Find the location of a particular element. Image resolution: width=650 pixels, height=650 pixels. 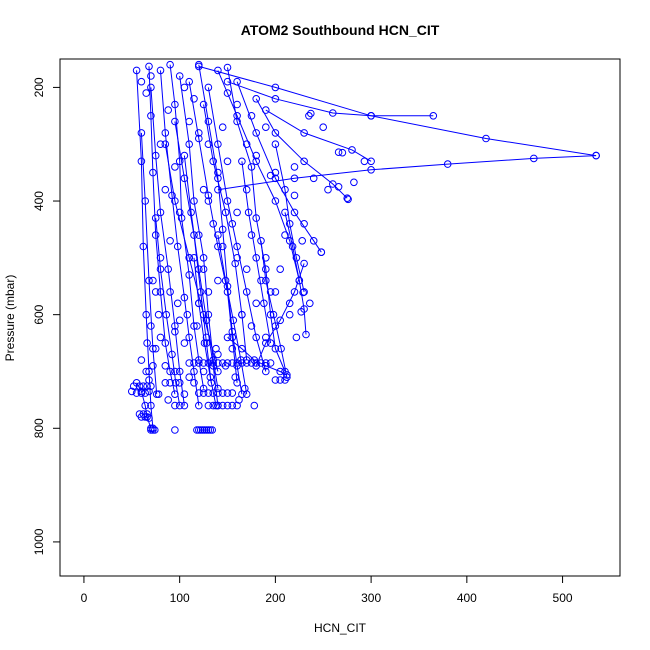

x-tick-label: 200 is located at coordinates (275, 598).